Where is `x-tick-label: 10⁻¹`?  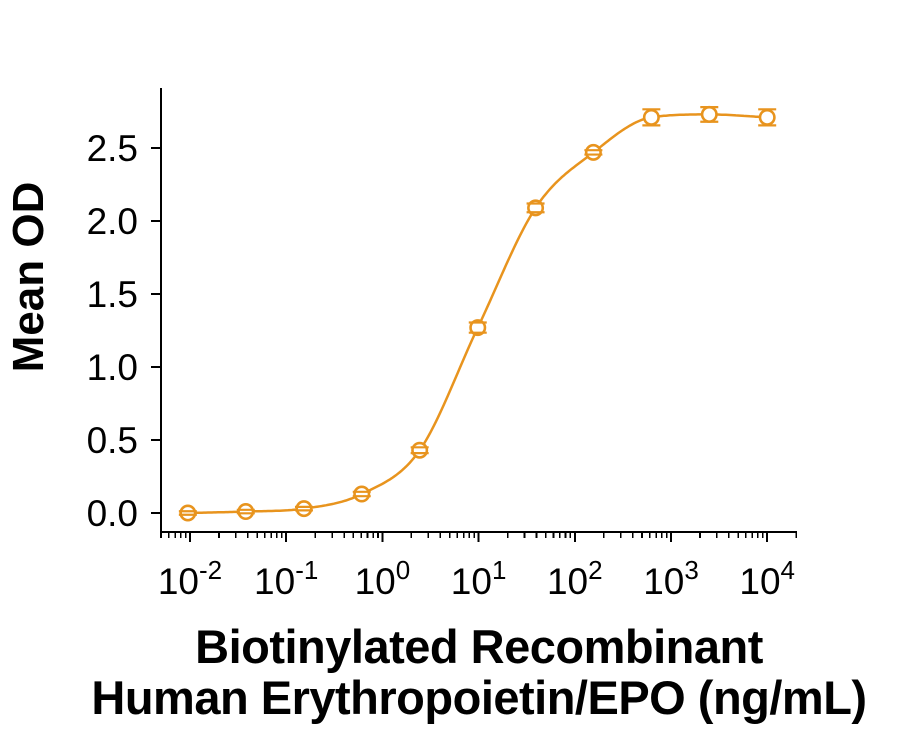 x-tick-label: 10⁻¹ is located at coordinates (286, 578).